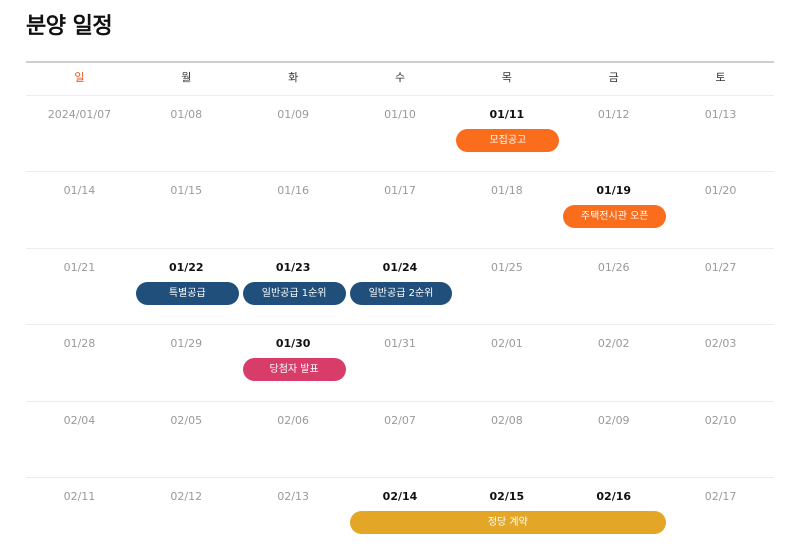 The image size is (800, 548). Describe the element at coordinates (79, 77) in the screenshot. I see `weekday-label: 일` at that location.